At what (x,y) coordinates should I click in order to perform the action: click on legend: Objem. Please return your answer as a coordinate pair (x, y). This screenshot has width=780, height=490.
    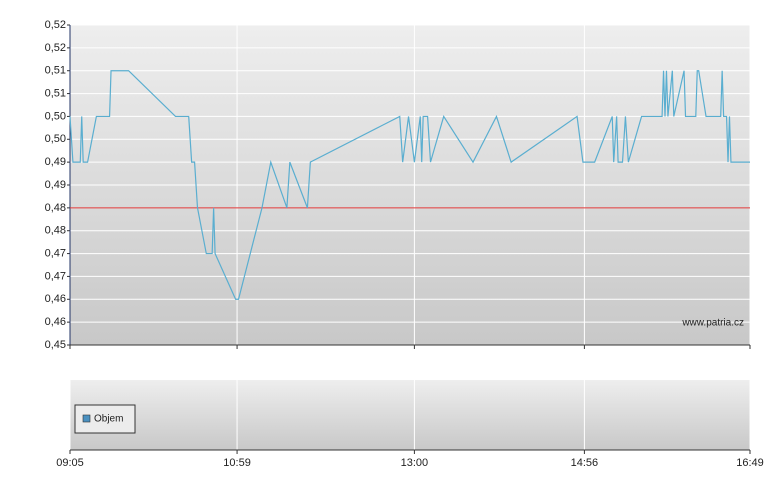
    Looking at the image, I should click on (105, 419).